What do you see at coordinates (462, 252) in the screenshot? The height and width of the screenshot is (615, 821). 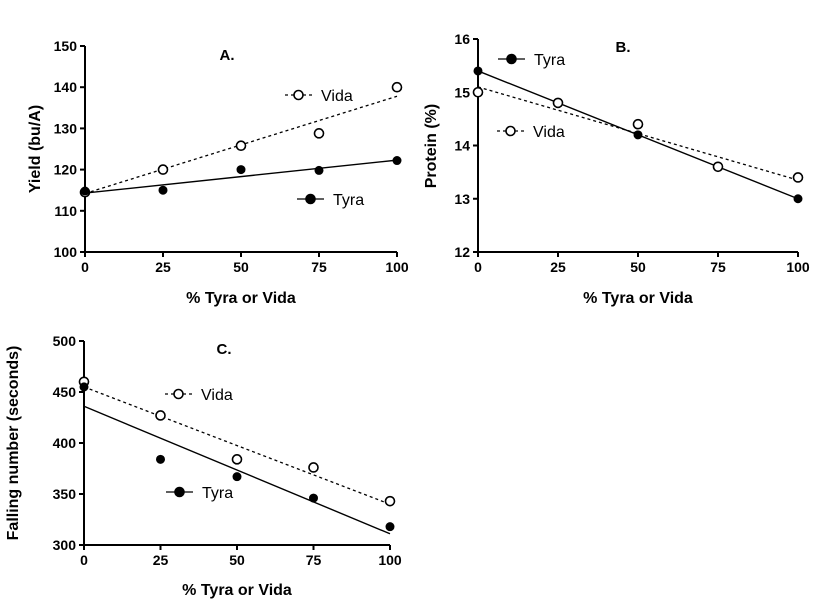 I see `y-tick-label: 12` at bounding box center [462, 252].